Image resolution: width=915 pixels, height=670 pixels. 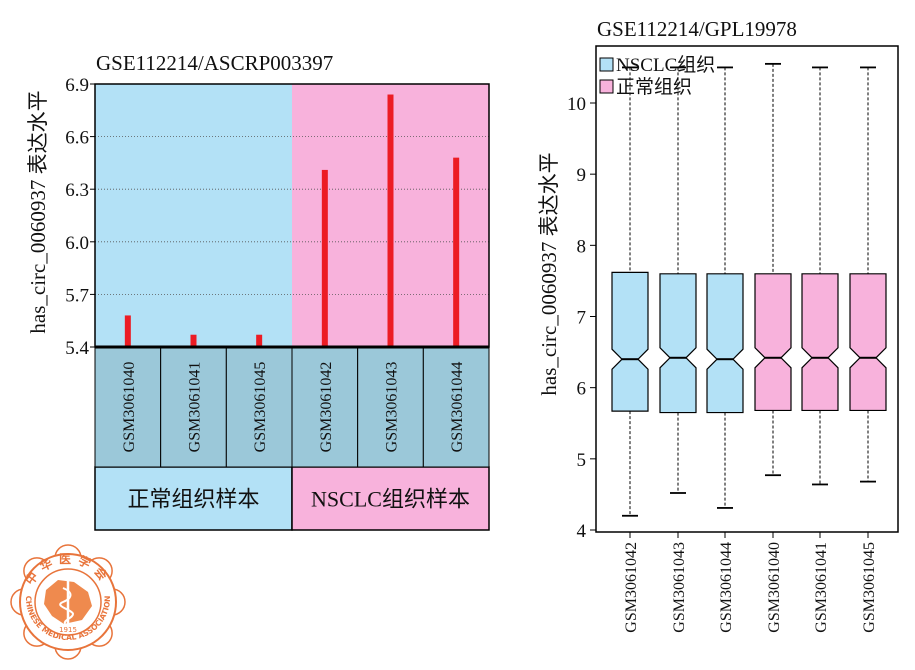 I want to click on y-tick-label: 5.7, so click(x=77, y=295).